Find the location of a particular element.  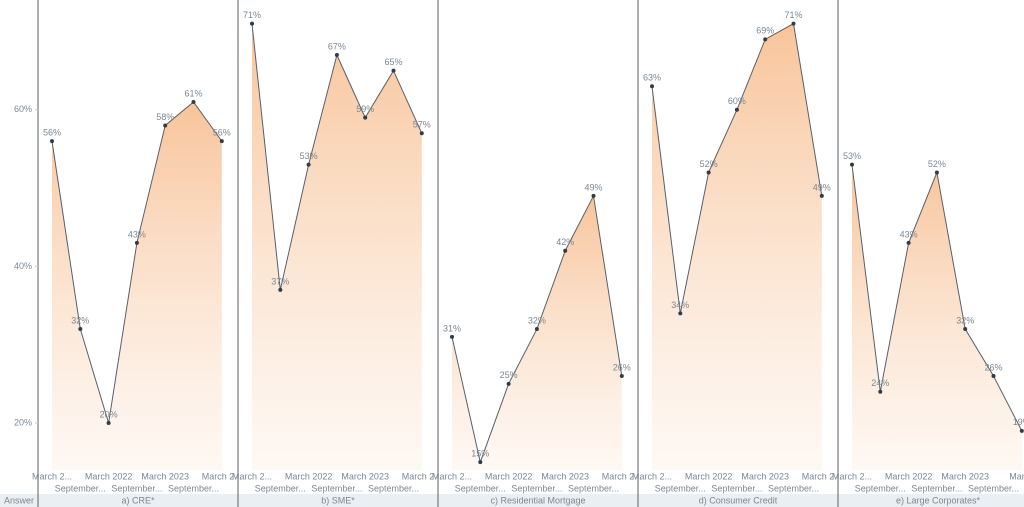

value-label: 25% is located at coordinates (509, 375).